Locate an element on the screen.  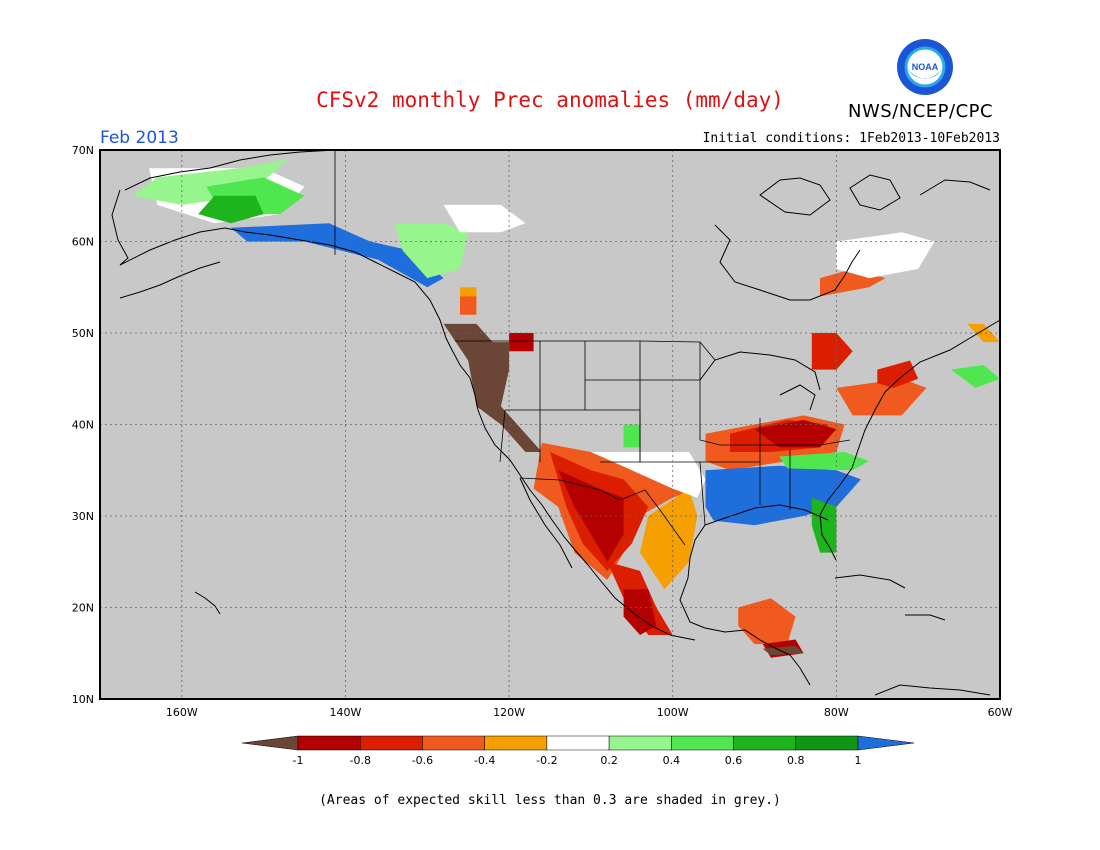
colorbar-label: 0.8 is located at coordinates (796, 760).